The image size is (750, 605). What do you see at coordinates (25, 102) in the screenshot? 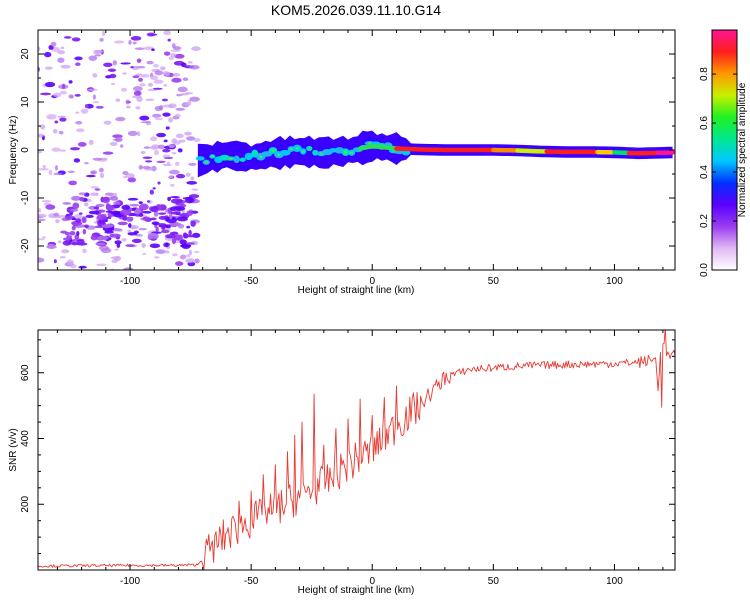
I see `spectrogram-y-tick-label: 10` at bounding box center [25, 102].